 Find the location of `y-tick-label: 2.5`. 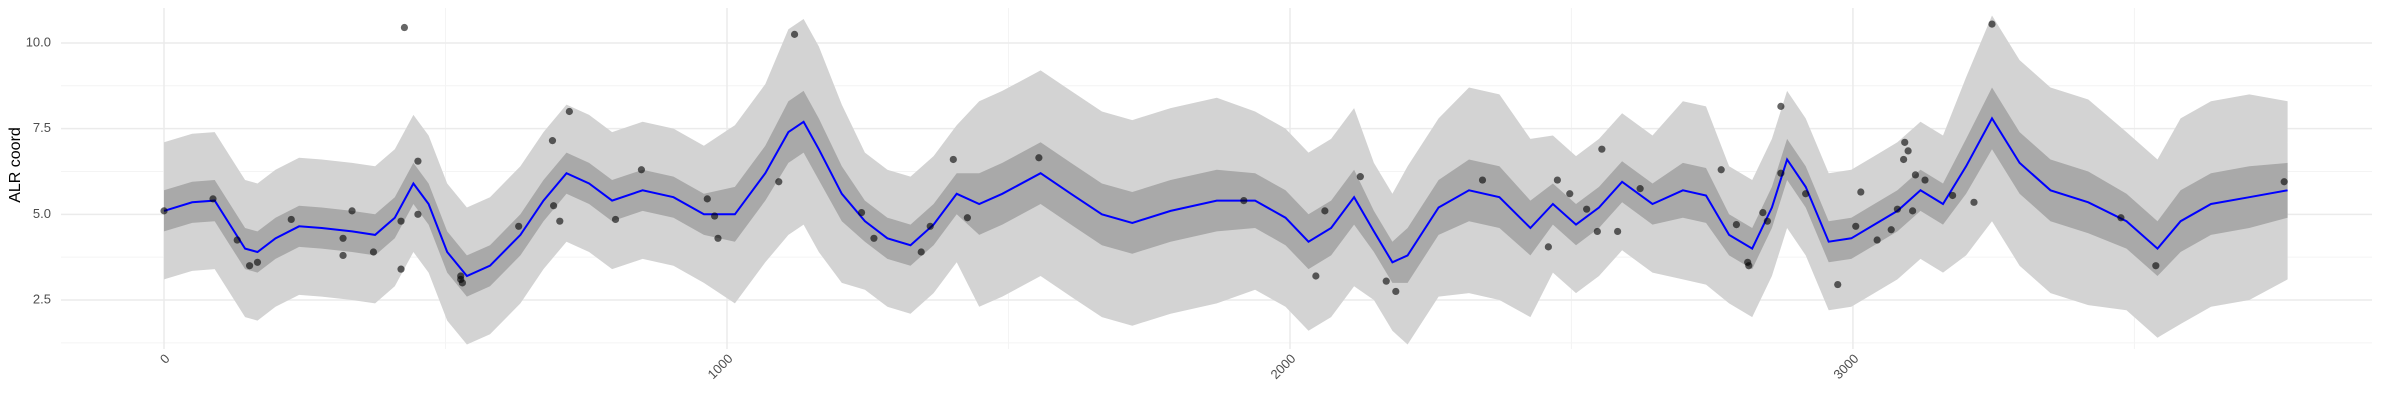

y-tick-label: 2.5 is located at coordinates (42, 298).